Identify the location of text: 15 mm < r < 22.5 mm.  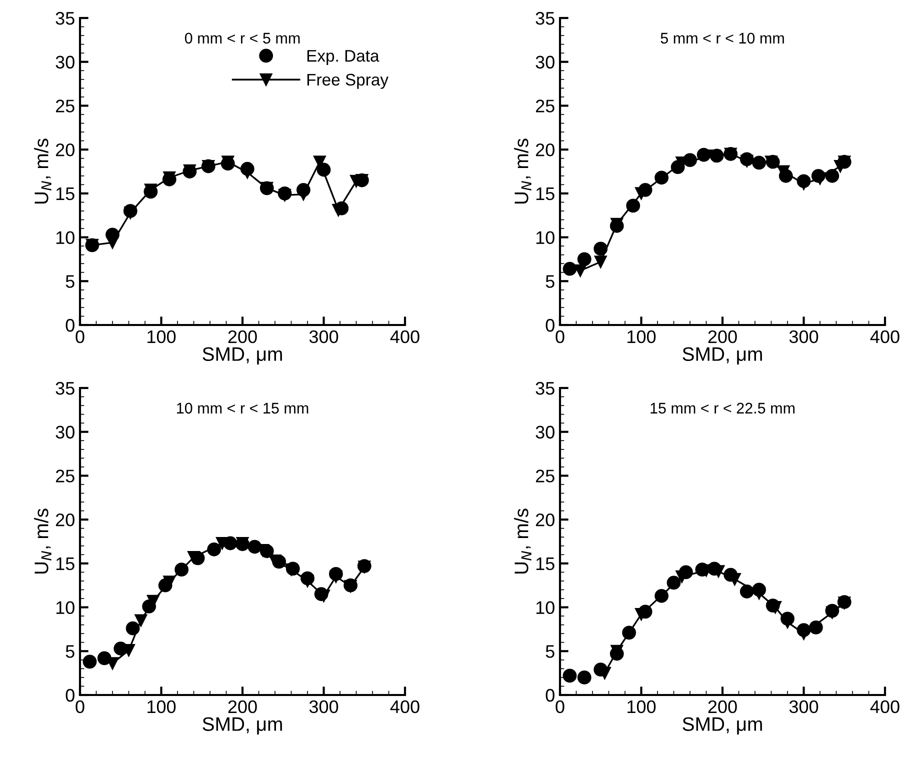
(722, 408).